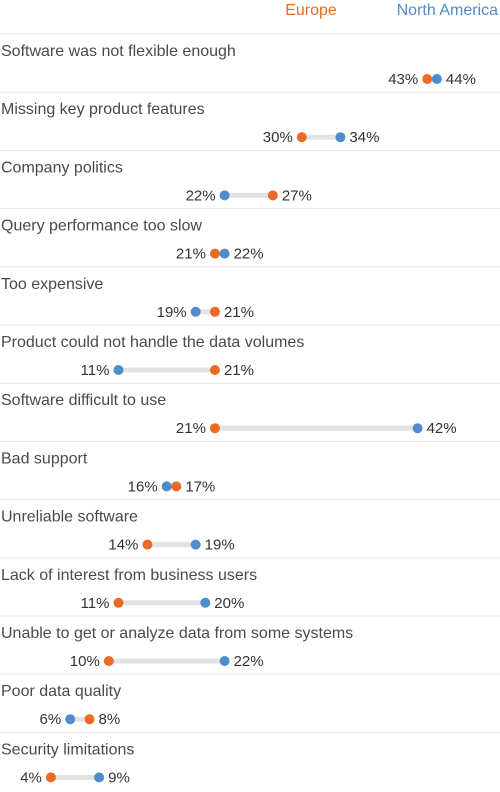 The height and width of the screenshot is (792, 500). I want to click on legend-europe: Europe, so click(311, 10).